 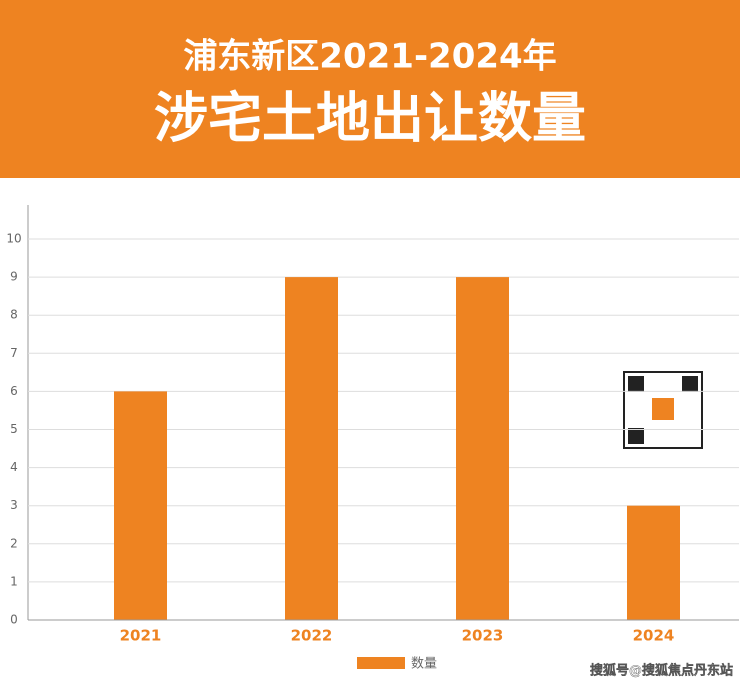 What do you see at coordinates (14, 620) in the screenshot?
I see `y-tick-label: 0` at bounding box center [14, 620].